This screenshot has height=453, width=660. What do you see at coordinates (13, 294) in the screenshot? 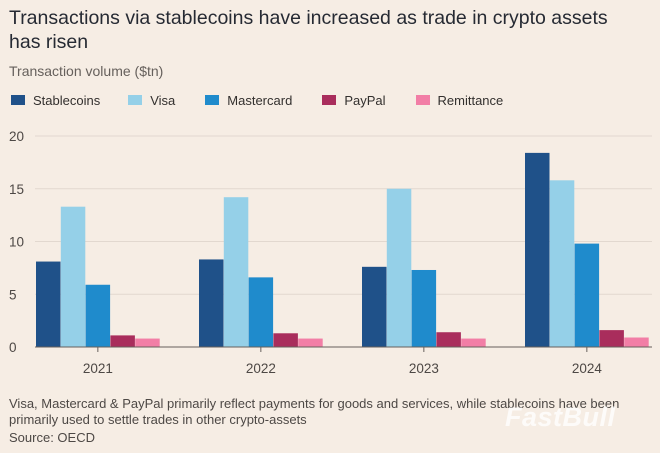
I see `y-tick-label: 5` at bounding box center [13, 294].